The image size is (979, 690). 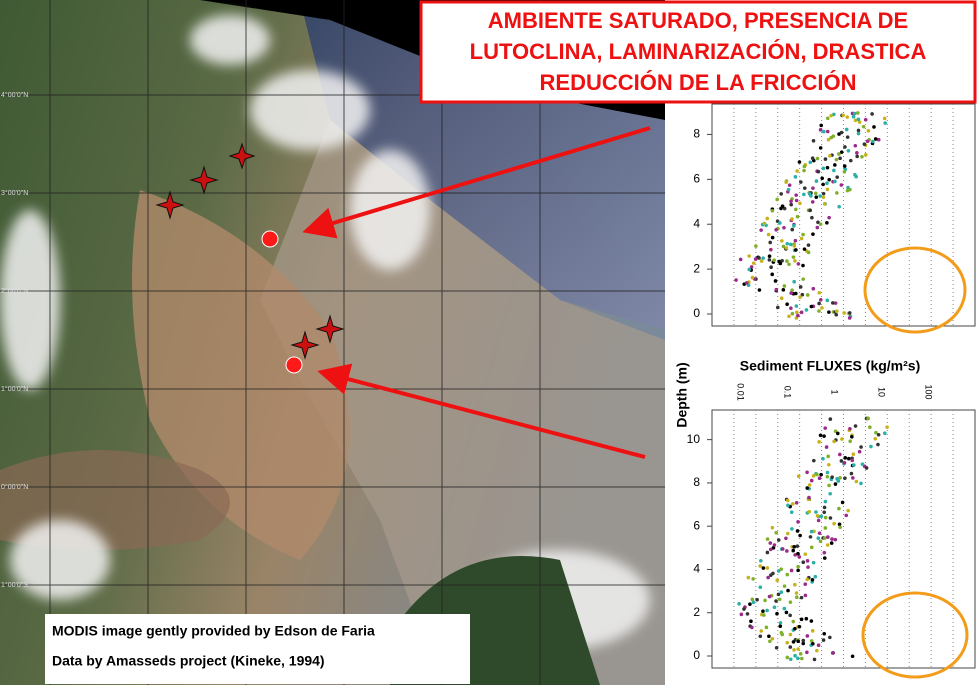 What do you see at coordinates (696, 482) in the screenshot?
I see `y-tick-label: 8` at bounding box center [696, 482].